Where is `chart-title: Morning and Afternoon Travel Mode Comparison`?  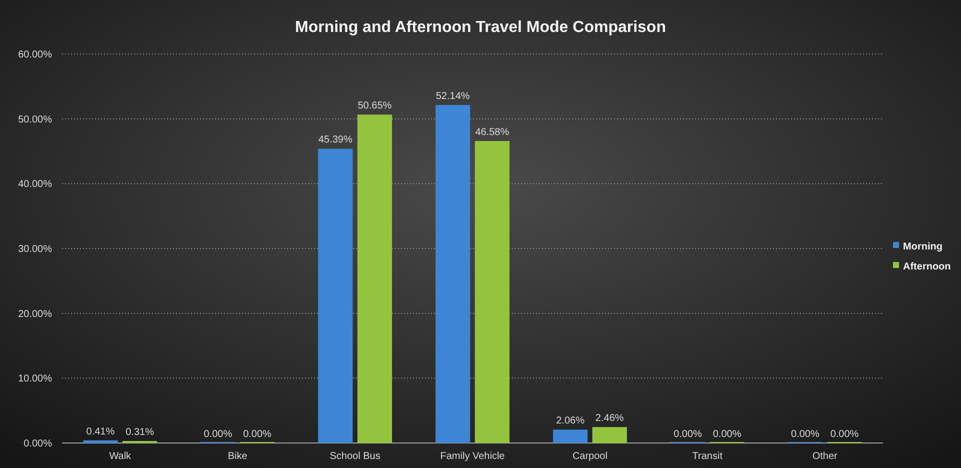
chart-title: Morning and Afternoon Travel Mode Comparison is located at coordinates (480, 27).